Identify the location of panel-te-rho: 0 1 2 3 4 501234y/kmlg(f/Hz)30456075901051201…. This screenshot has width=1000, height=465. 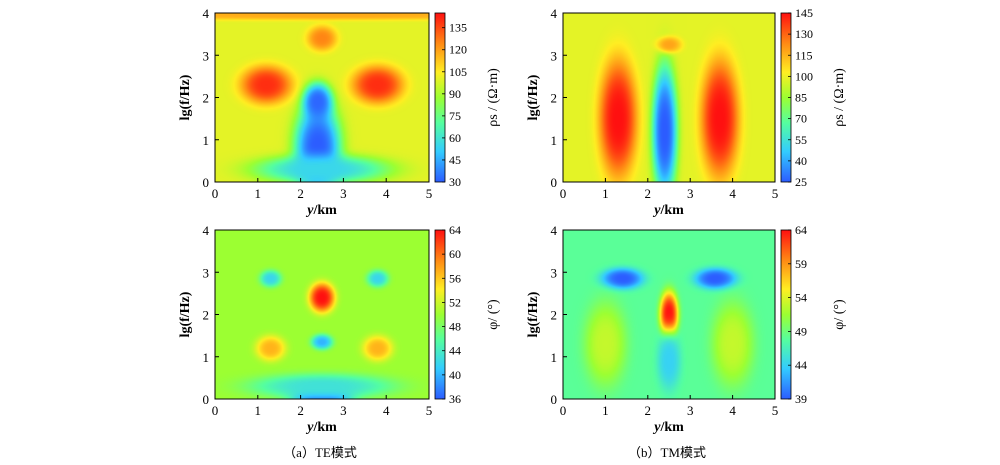
(339, 112).